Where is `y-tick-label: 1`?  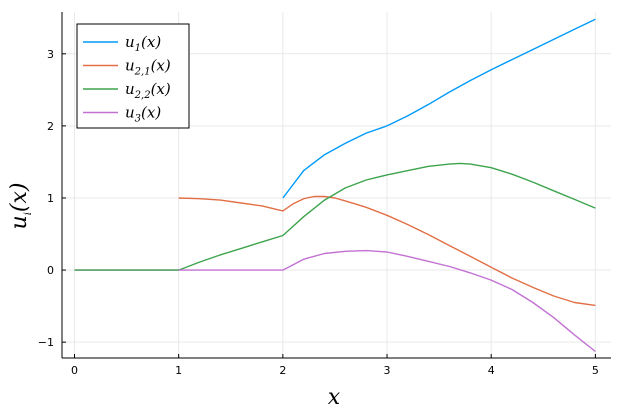
y-tick-label: 1 is located at coordinates (50, 198).